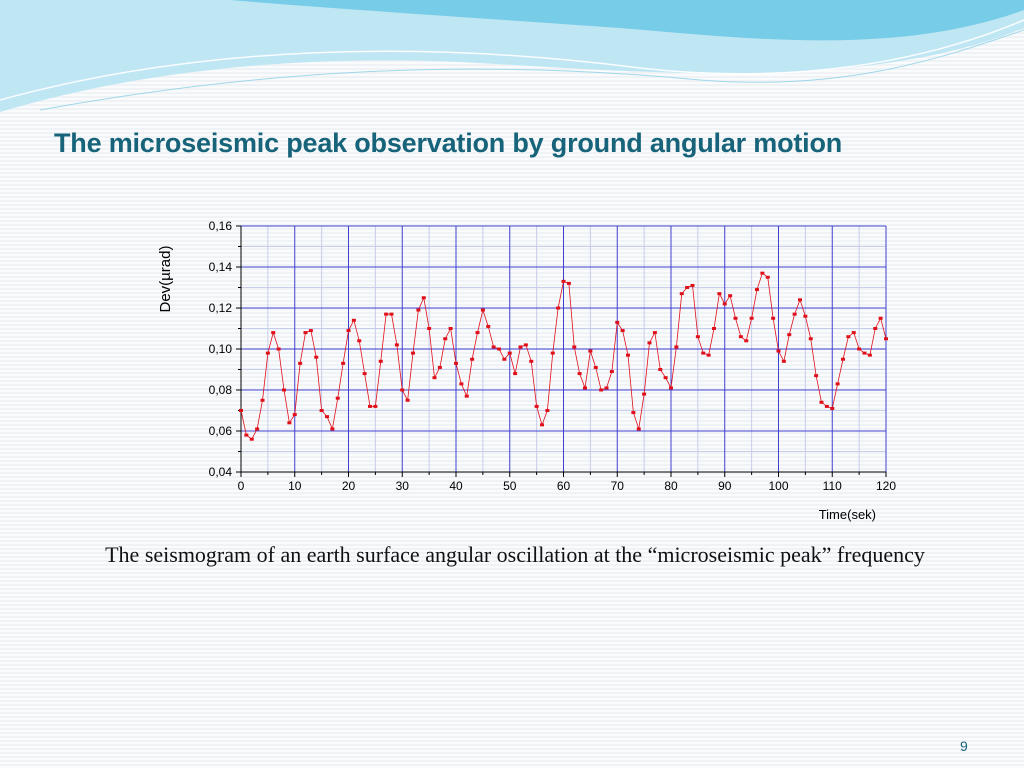 The height and width of the screenshot is (768, 1024). Describe the element at coordinates (165, 279) in the screenshot. I see `y-axis-label: Dev(µrad)` at that location.